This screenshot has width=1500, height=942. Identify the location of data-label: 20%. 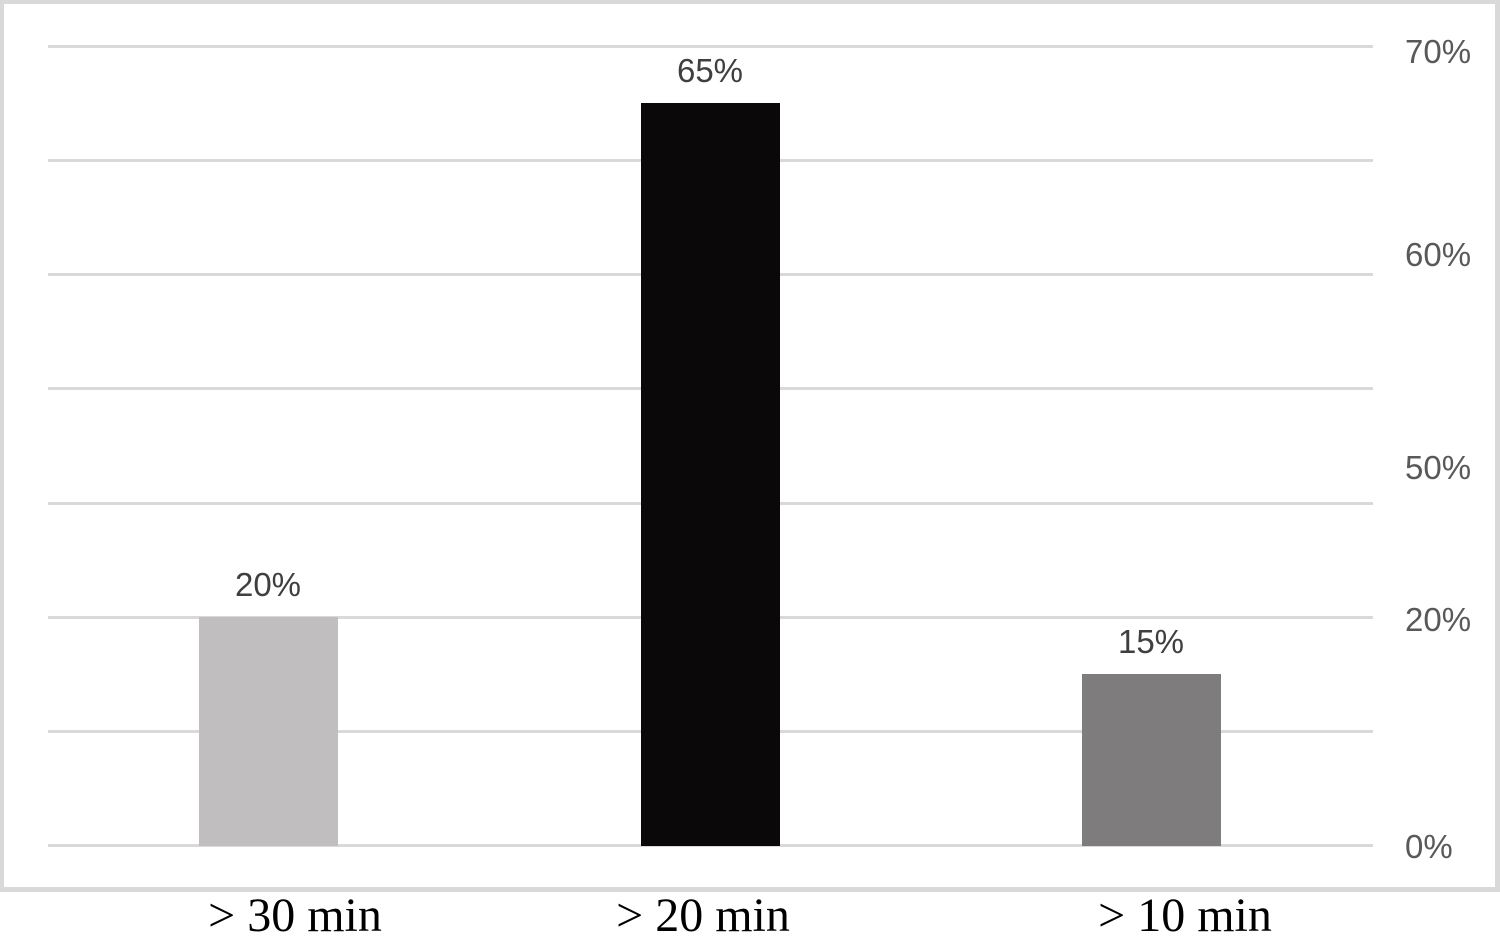
(268, 584).